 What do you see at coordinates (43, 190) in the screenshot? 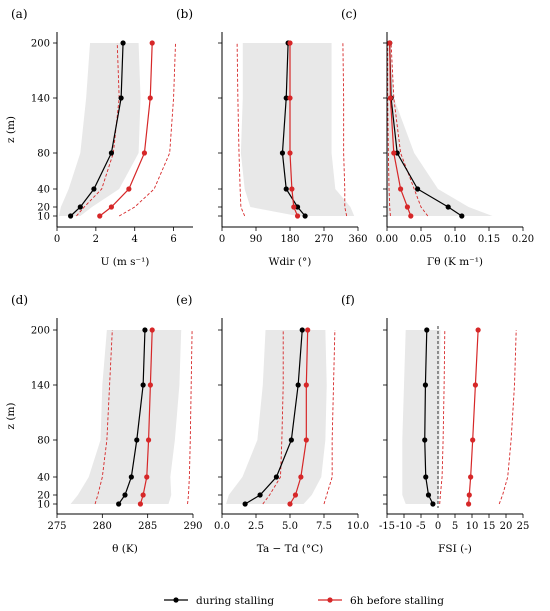
I see `y-tick-label: 40` at bounding box center [43, 190].